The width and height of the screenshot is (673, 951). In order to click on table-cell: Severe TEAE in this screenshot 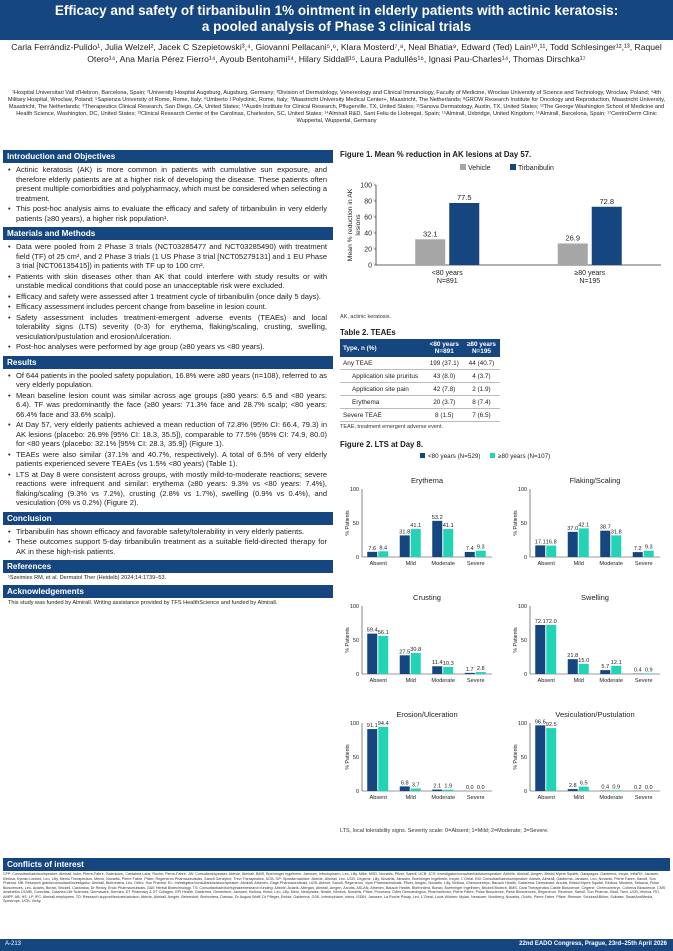, I will do `click(383, 415)`.